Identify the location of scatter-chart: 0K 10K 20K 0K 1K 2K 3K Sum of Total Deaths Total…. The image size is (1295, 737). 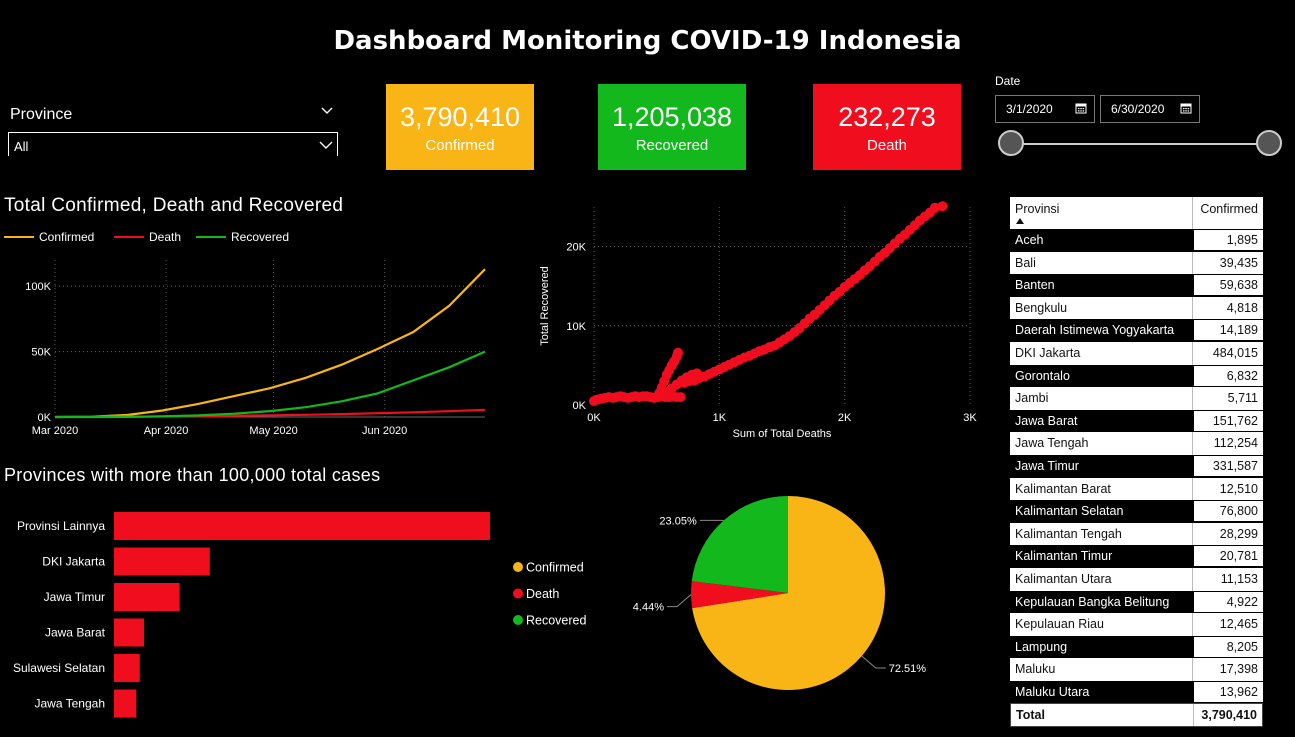
(758, 320).